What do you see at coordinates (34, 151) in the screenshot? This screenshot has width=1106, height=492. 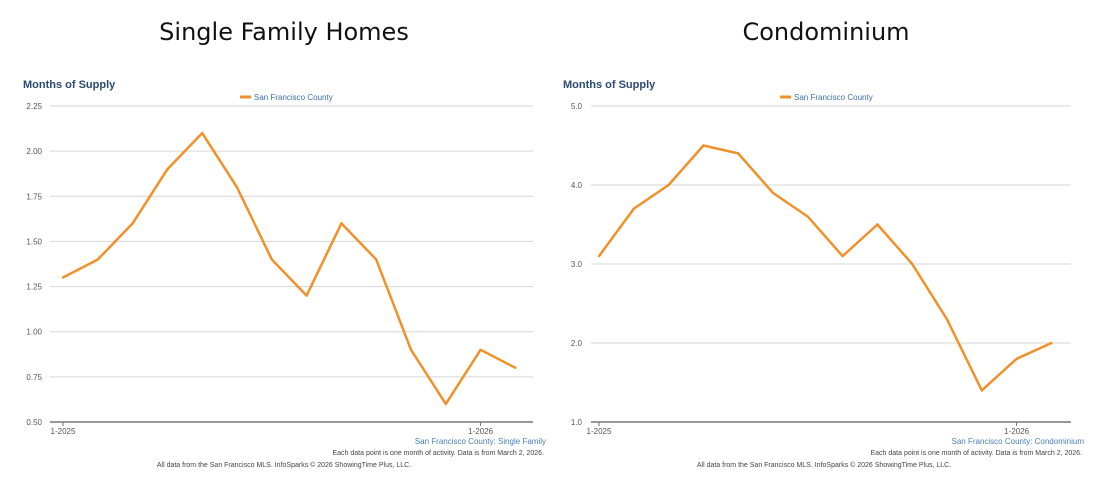 I see `y-tick-label: 2.00` at bounding box center [34, 151].